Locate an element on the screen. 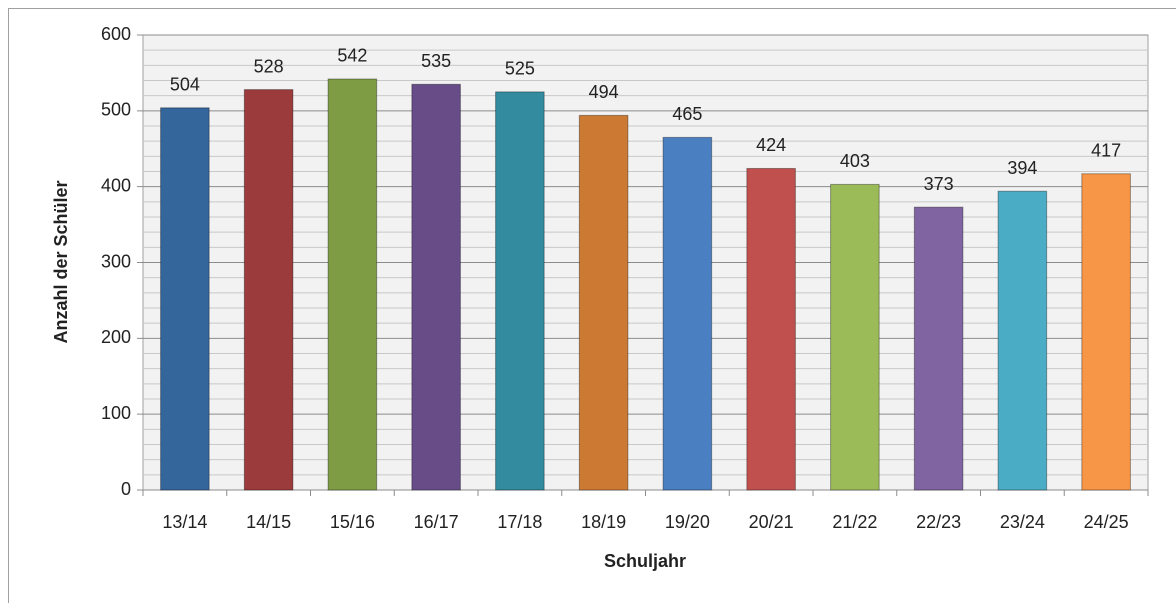 The image size is (1176, 603). x-tick-label: 19/20 is located at coordinates (687, 522).